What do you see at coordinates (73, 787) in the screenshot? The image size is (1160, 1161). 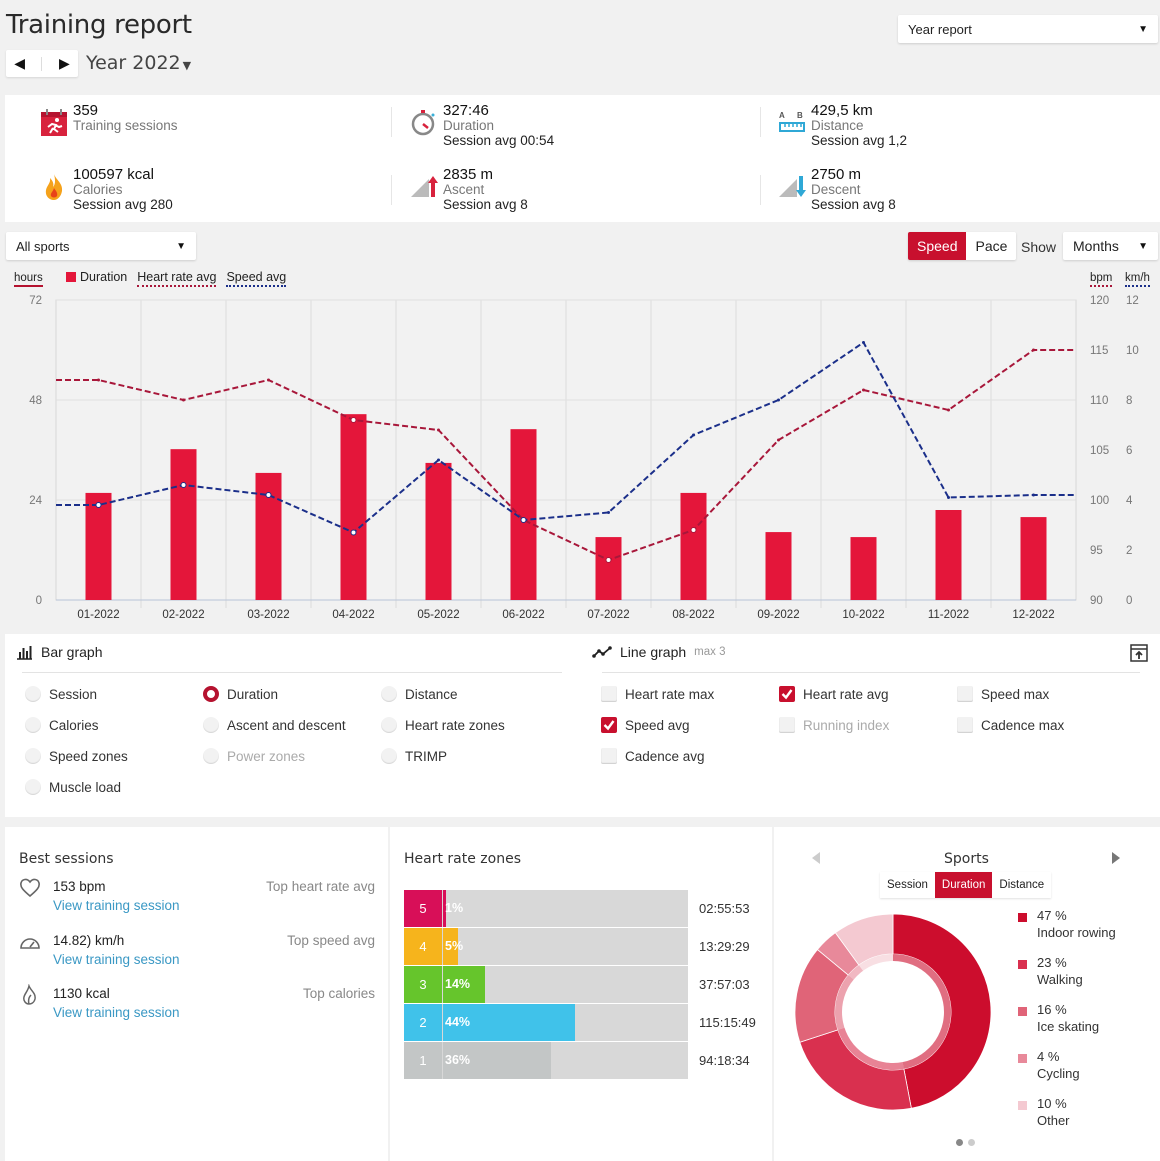 I see `bar-option-muscle-load: Muscle load` at bounding box center [73, 787].